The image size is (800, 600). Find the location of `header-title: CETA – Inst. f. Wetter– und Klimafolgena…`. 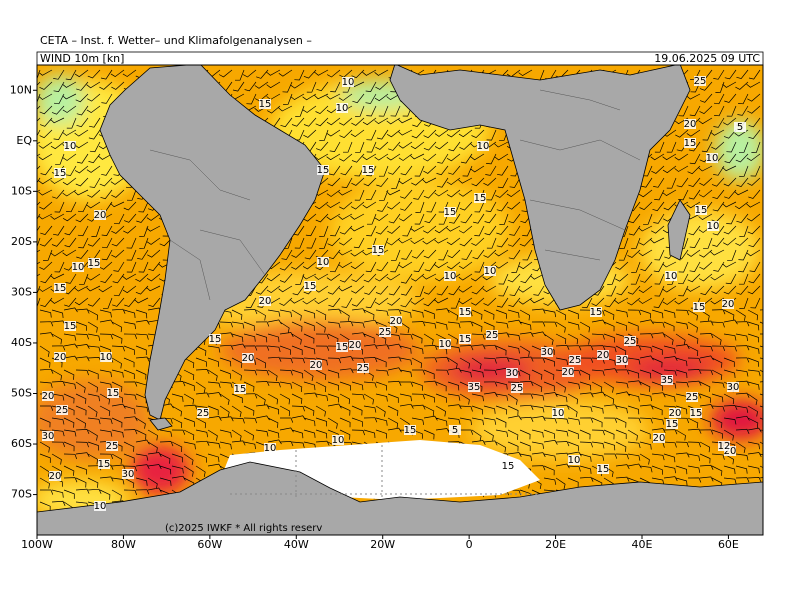

header-title: CETA – Inst. f. Wetter– und Klimafolgena… is located at coordinates (176, 40).